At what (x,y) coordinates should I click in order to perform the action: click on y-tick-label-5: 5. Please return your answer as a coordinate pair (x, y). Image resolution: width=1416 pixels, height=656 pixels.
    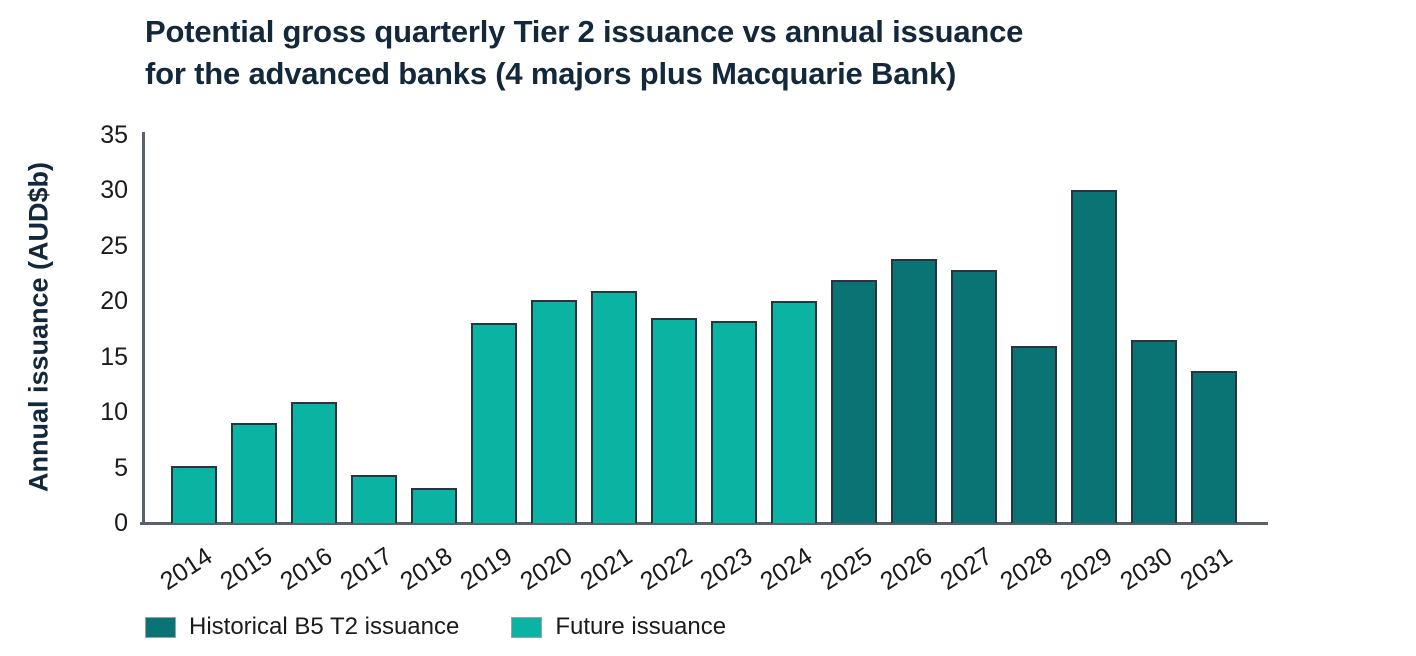
    Looking at the image, I should click on (121, 467).